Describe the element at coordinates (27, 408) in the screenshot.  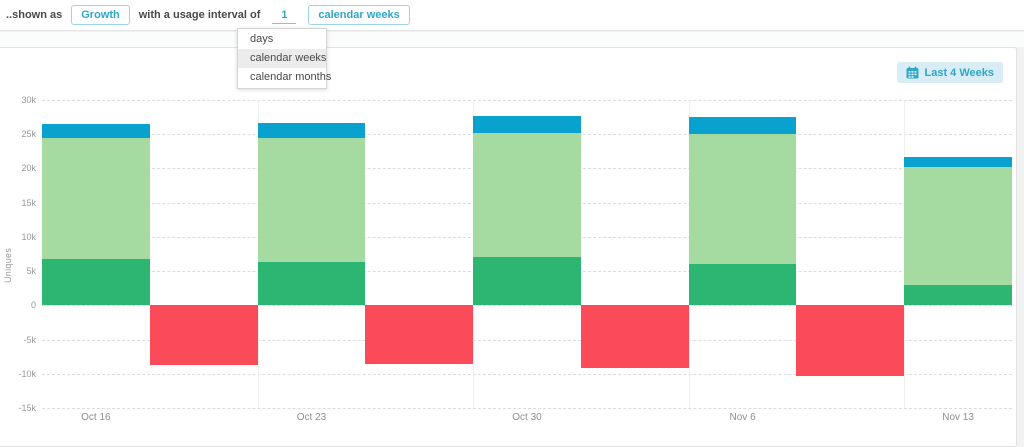
I see `y-tick-label: -15k` at that location.